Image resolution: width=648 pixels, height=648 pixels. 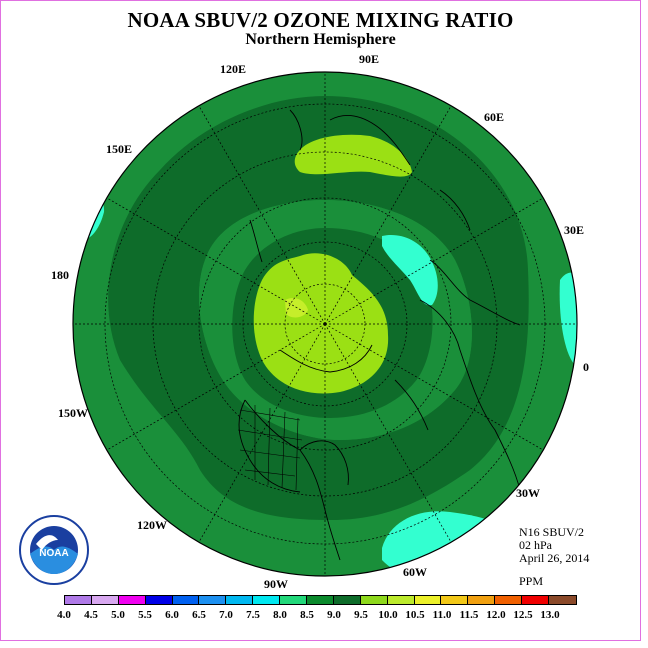 What do you see at coordinates (73, 413) in the screenshot?
I see `lon-label-150w: 150W` at bounding box center [73, 413].